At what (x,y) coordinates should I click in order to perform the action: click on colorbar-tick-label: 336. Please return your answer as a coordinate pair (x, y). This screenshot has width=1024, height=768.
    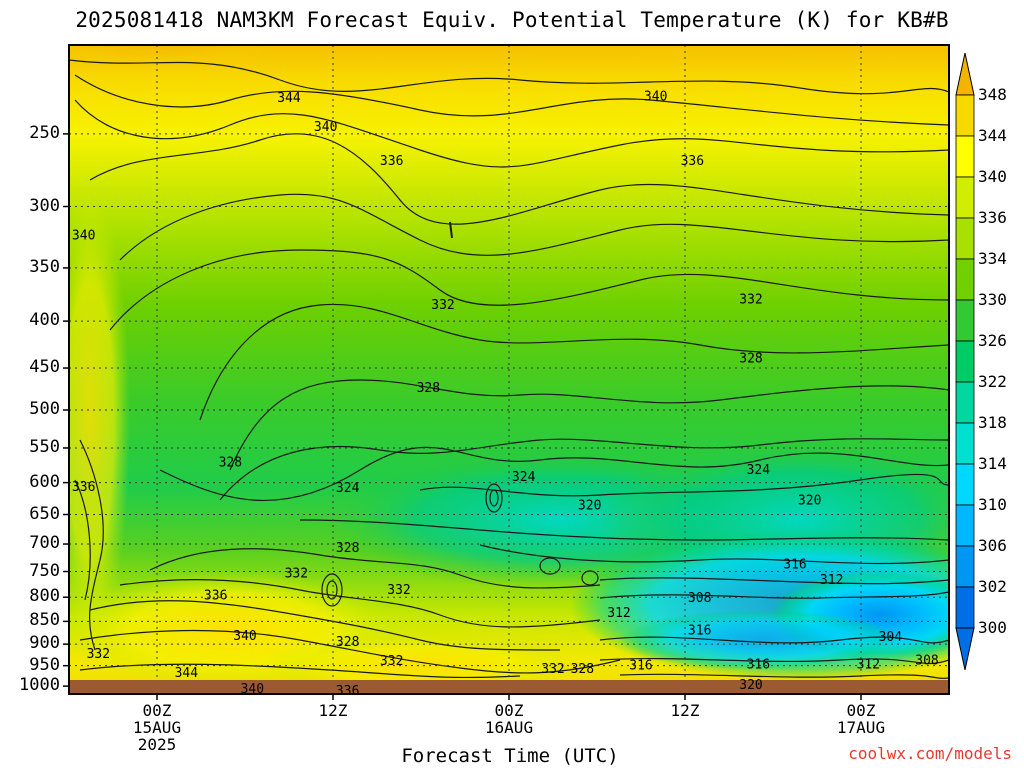
    Looking at the image, I should click on (992, 217).